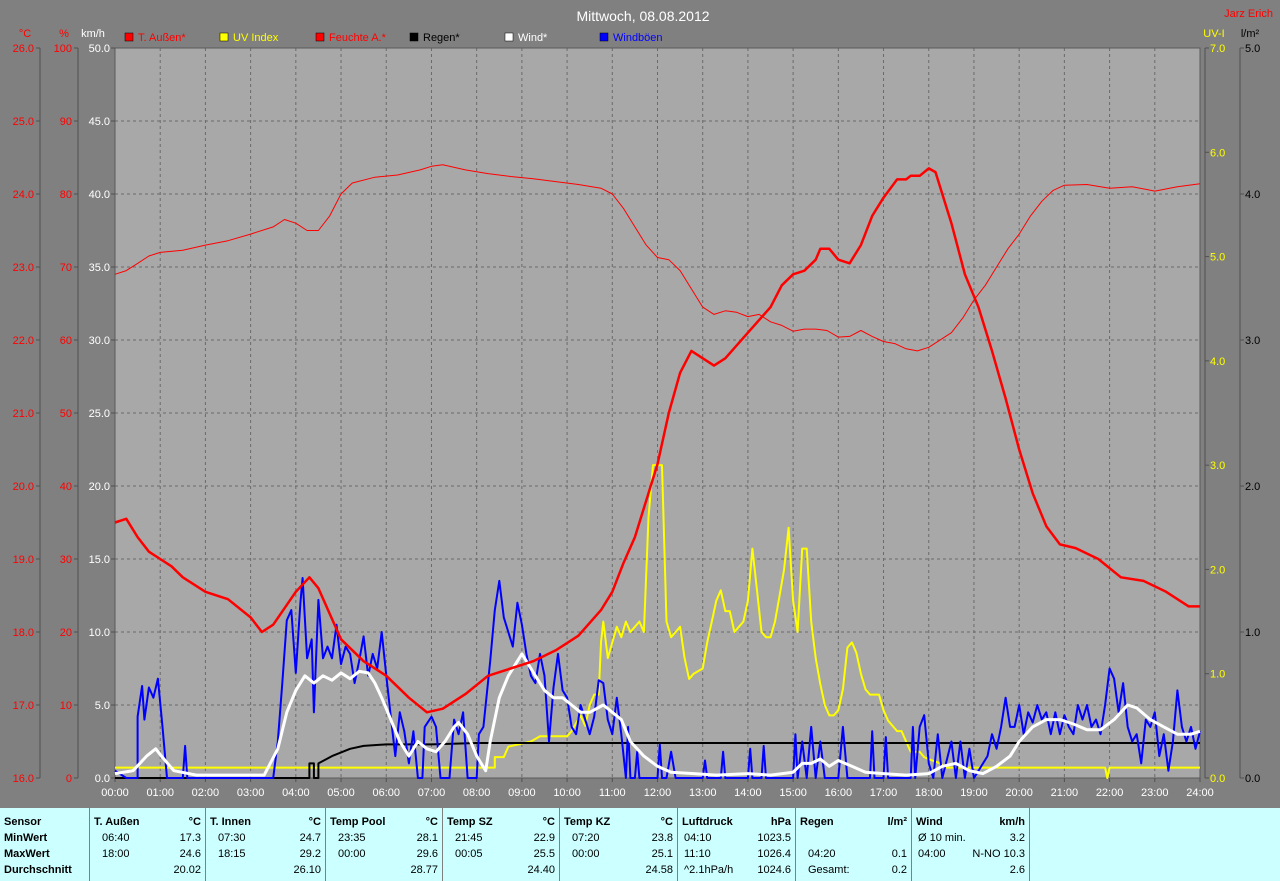  Describe the element at coordinates (116, 854) in the screenshot. I see `cell-time: 18:00` at that location.